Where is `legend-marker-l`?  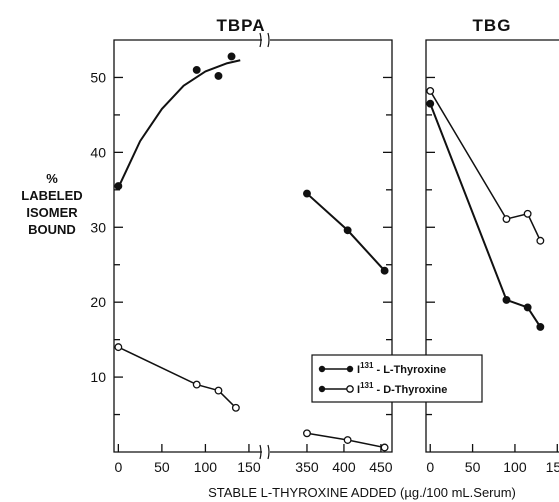
legend-marker-l is located at coordinates (322, 369).